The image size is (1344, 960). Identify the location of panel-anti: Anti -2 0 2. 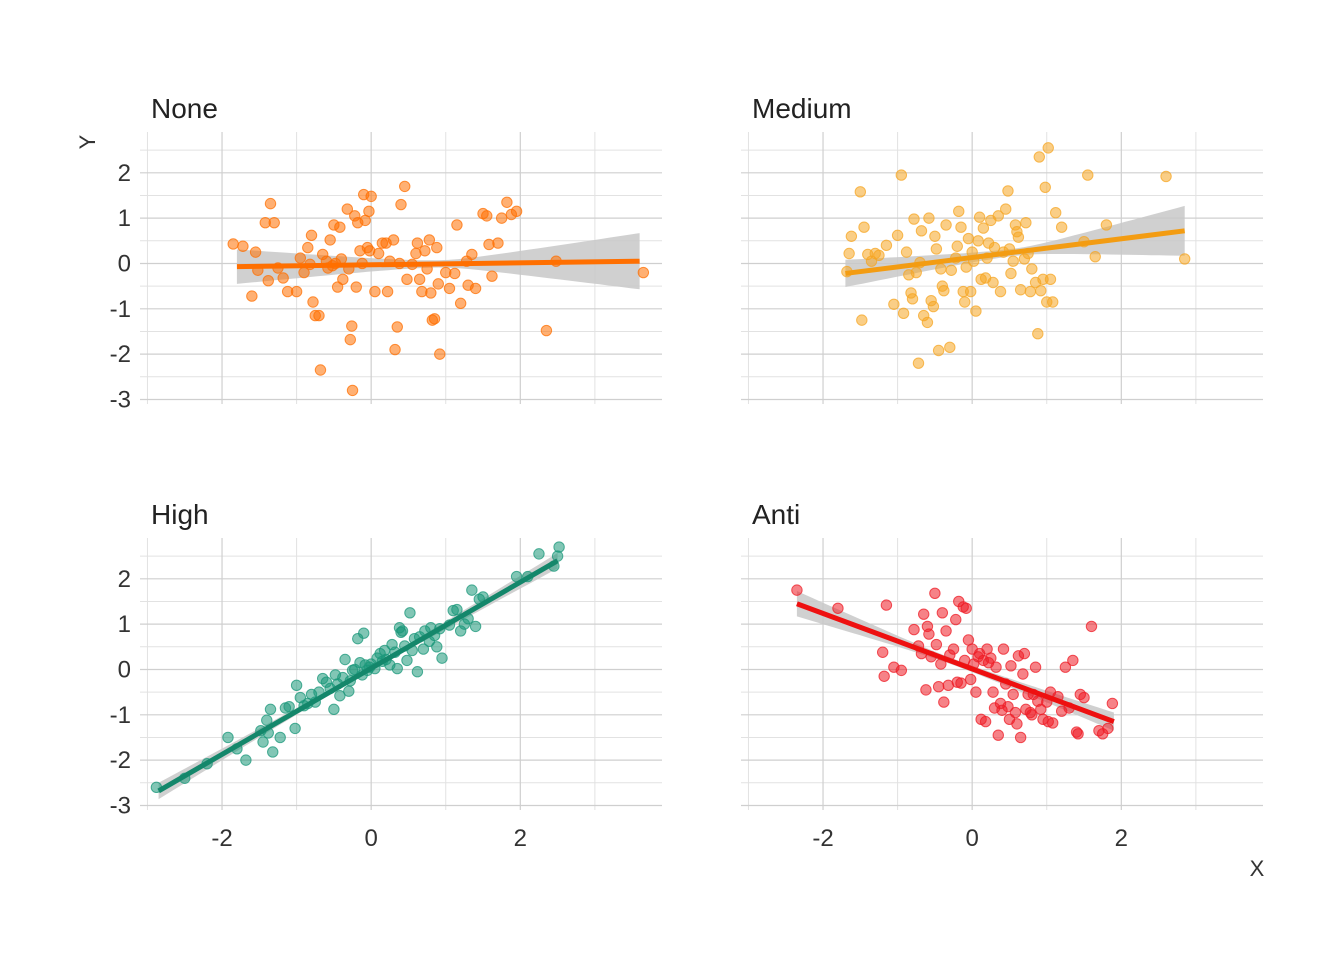
(1002, 675).